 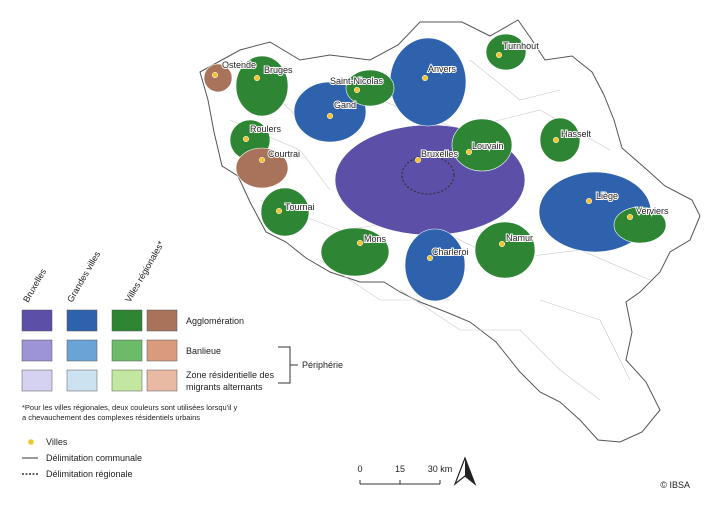 I want to click on bracket-label: Périphérie, so click(x=322, y=365).